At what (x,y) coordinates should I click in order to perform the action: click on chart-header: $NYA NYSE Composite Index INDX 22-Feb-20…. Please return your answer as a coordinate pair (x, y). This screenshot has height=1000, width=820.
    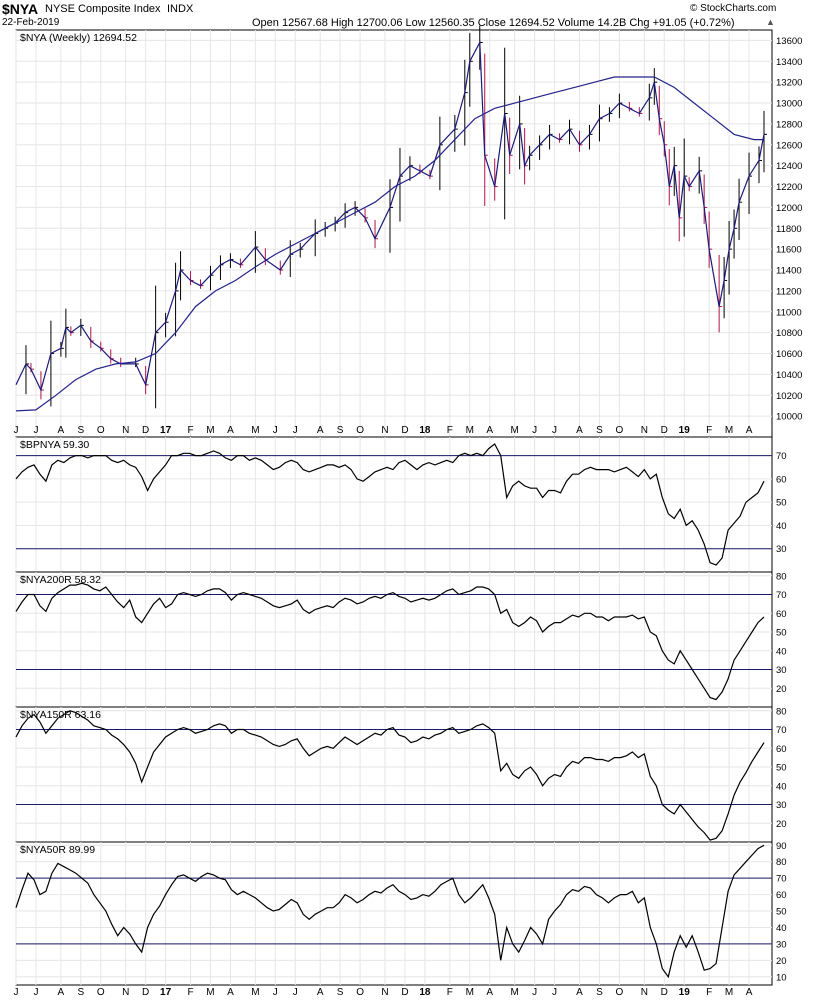
    Looking at the image, I should click on (410, 15).